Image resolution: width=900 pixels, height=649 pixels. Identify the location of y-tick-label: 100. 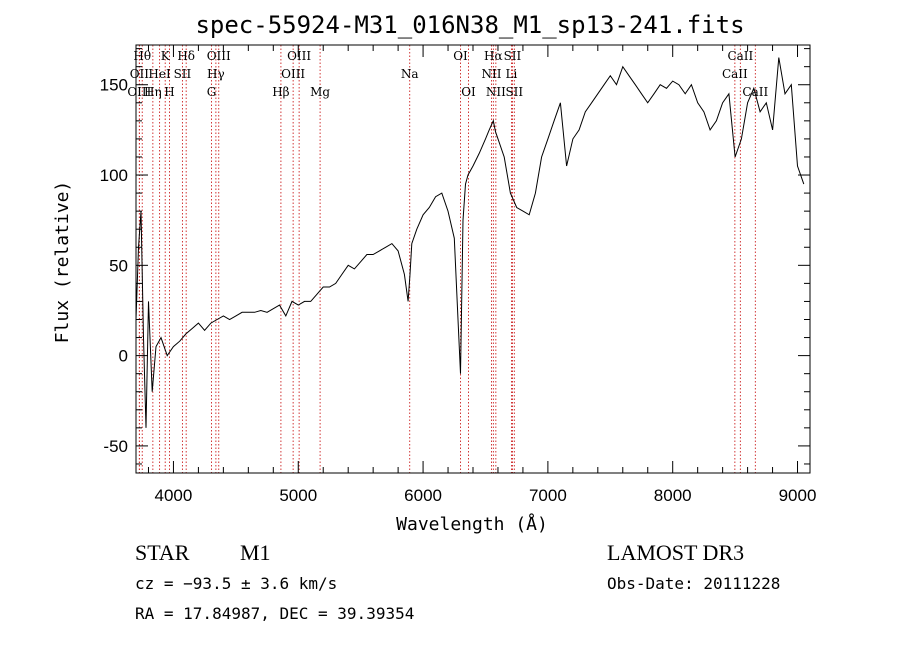
(114, 175).